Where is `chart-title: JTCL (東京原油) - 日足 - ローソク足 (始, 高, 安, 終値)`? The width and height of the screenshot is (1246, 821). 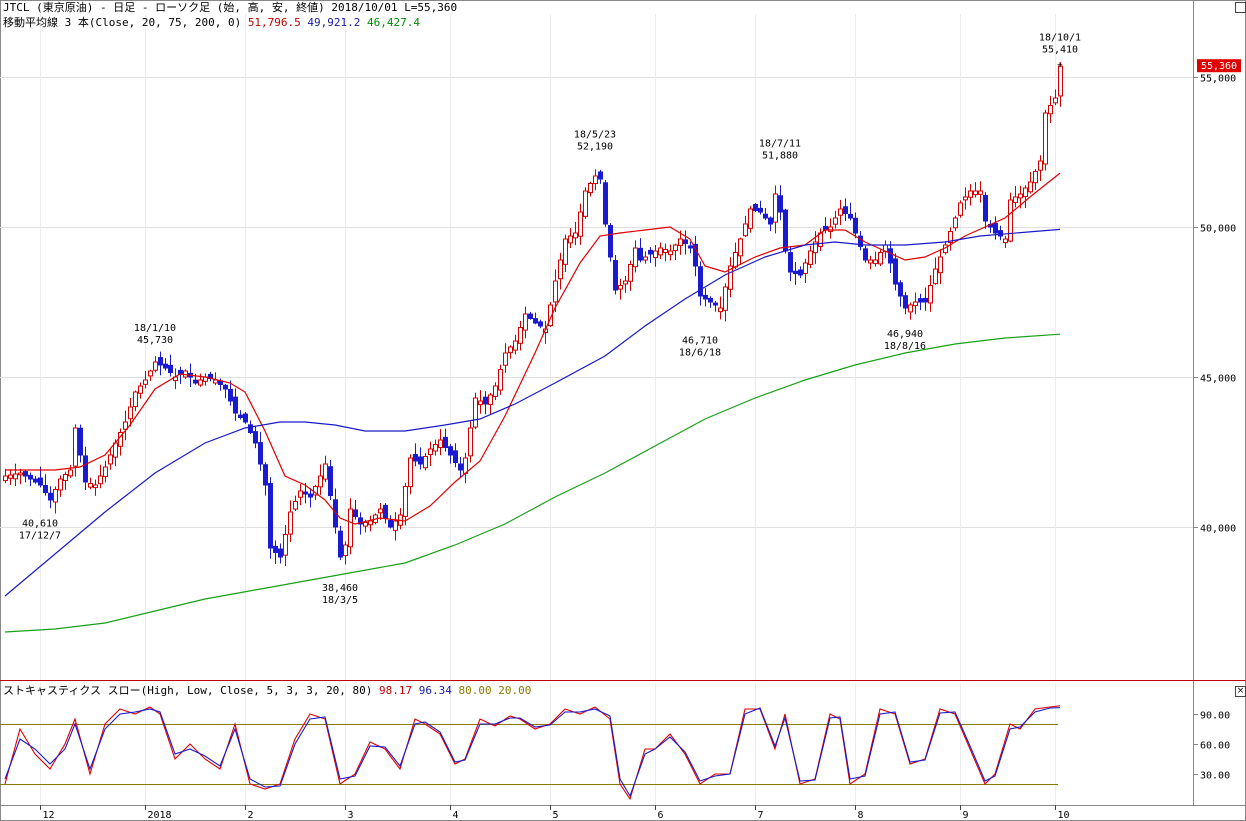 chart-title: JTCL (東京原油) - 日足 - ローソク足 (始, 高, 安, 終値) is located at coordinates (164, 7).